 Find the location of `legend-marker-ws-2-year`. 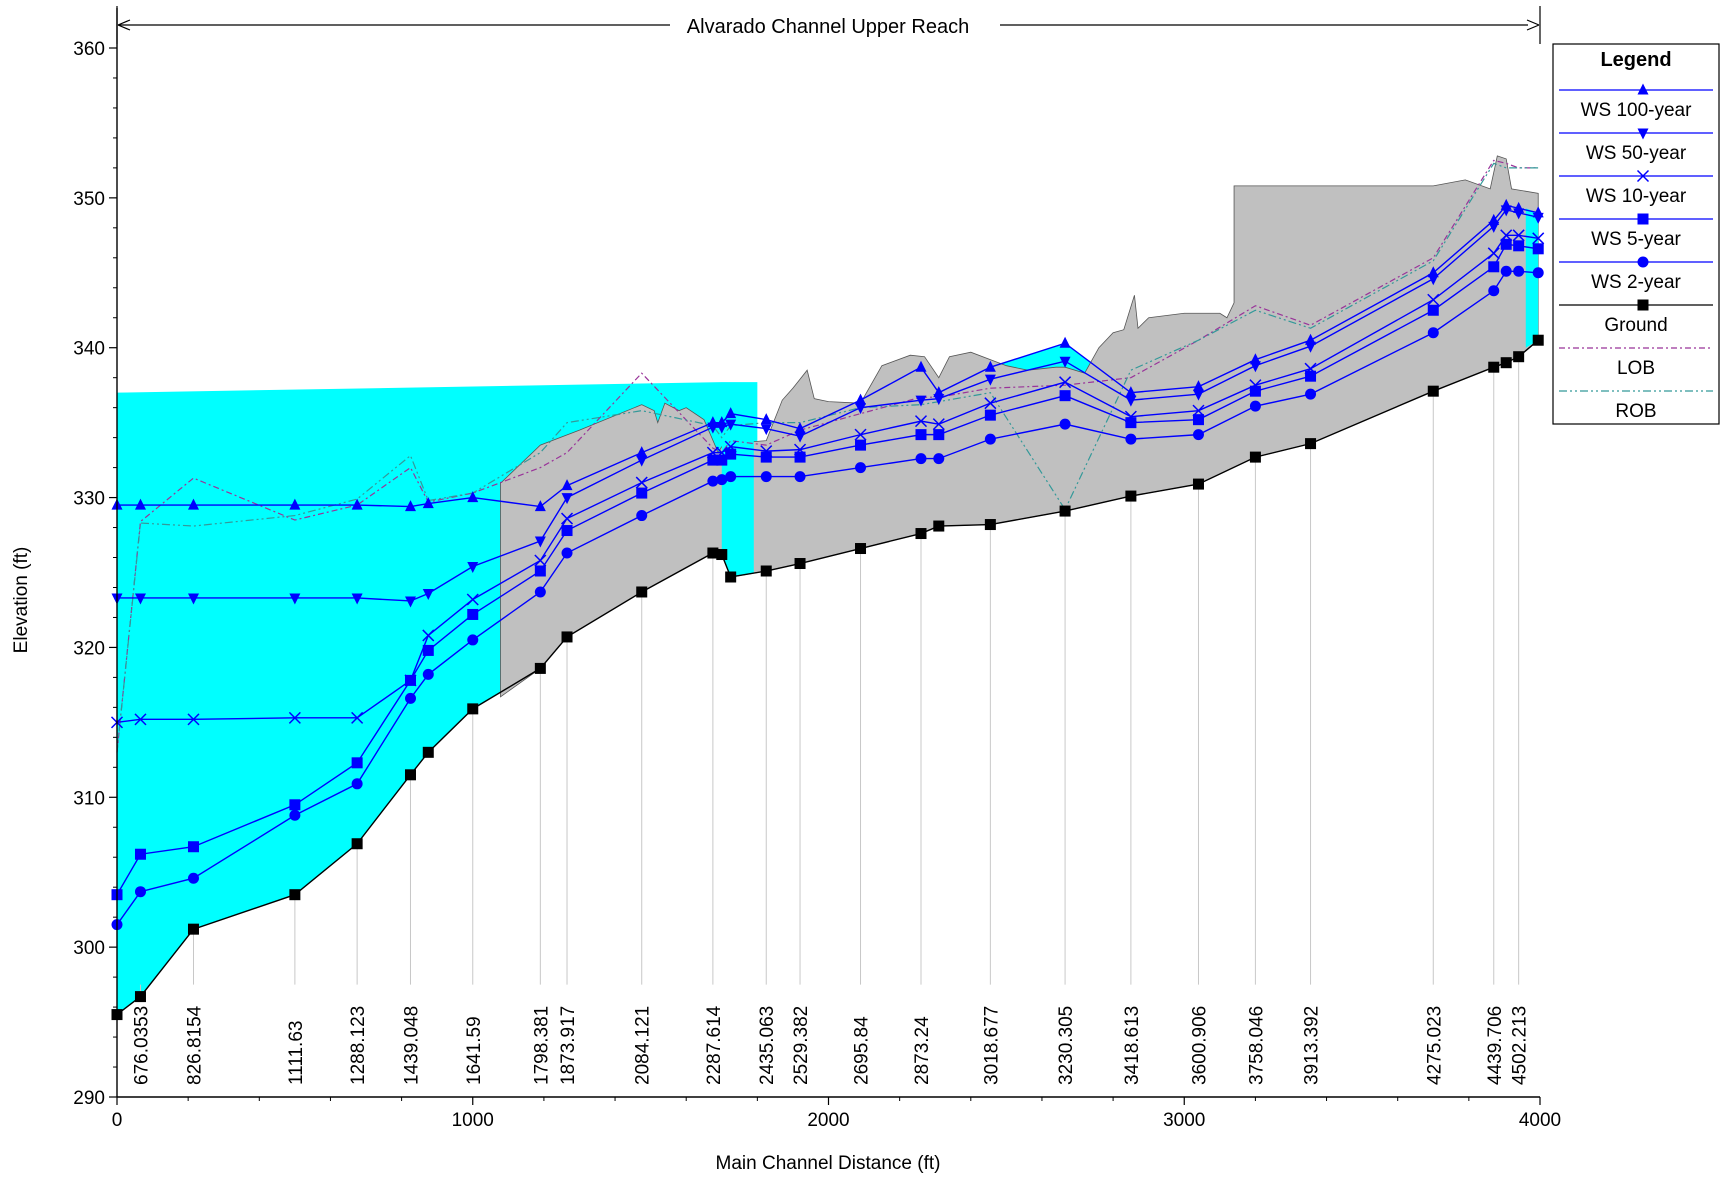

legend-marker-ws-2-year is located at coordinates (1643, 262).